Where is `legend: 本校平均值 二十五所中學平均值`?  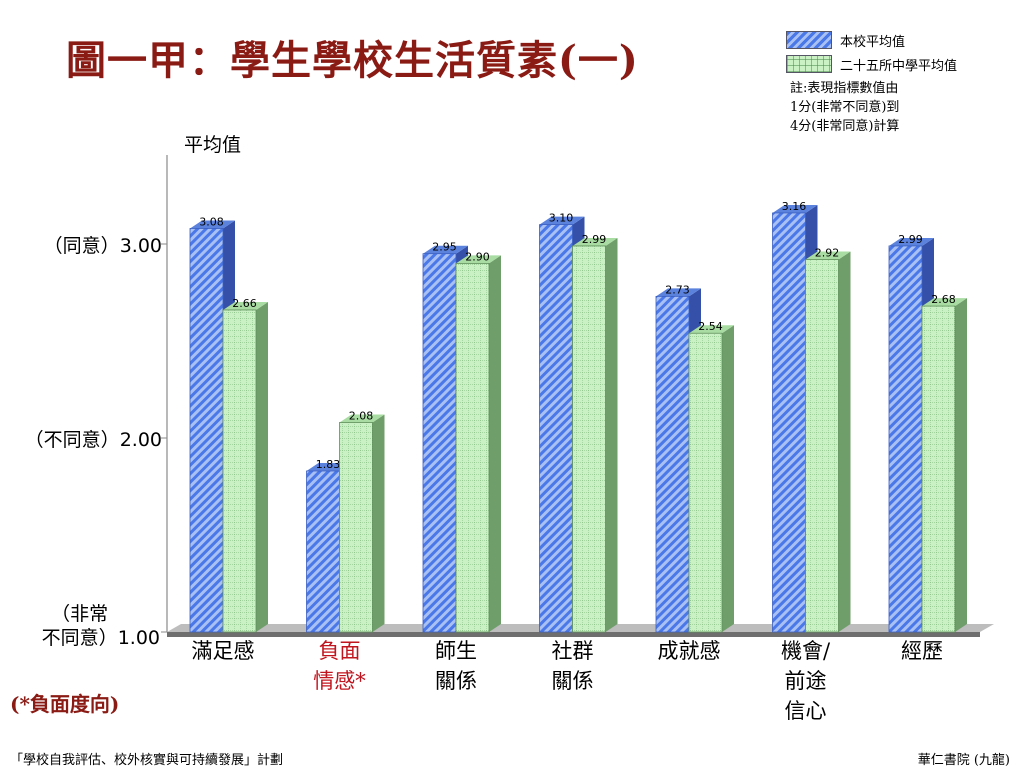 legend: 本校平均值 二十五所中學平均值 is located at coordinates (871, 52).